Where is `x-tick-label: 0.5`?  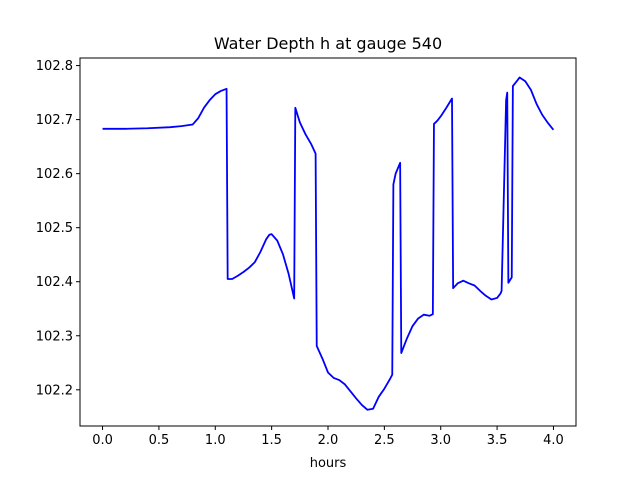 x-tick-label: 0.5 is located at coordinates (159, 440).